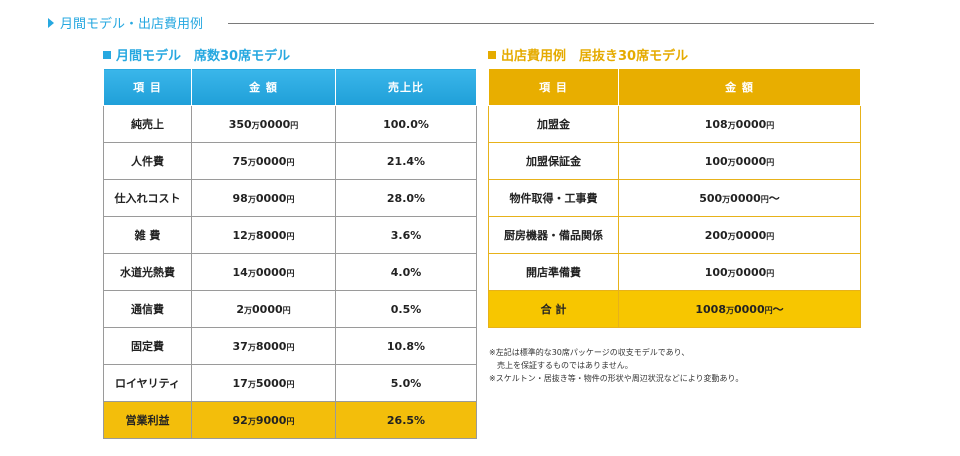 The height and width of the screenshot is (456, 960). I want to click on ratio-cell: 100.0%, so click(406, 124).